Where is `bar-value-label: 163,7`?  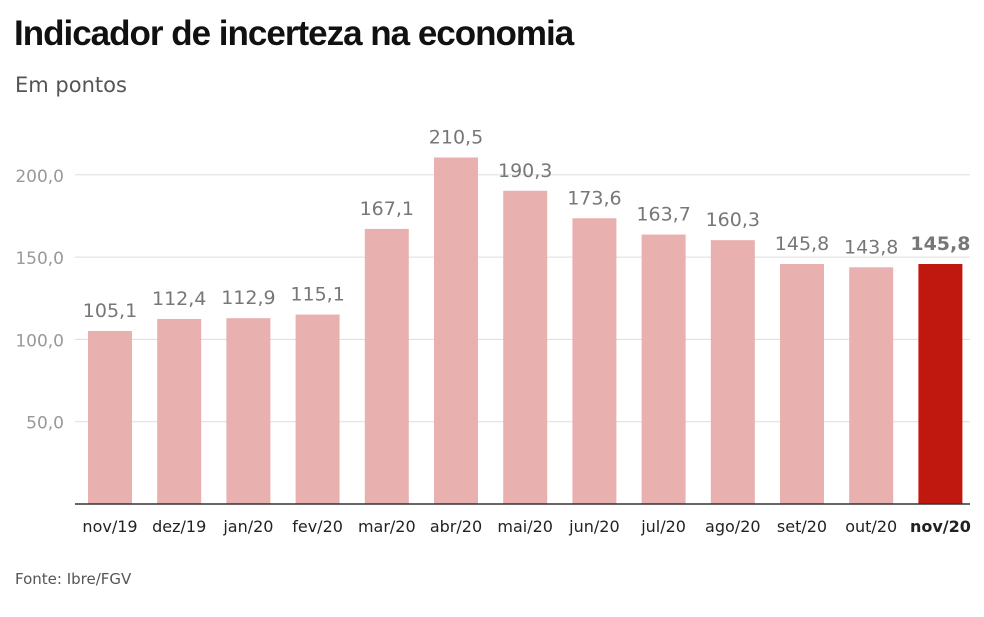 bar-value-label: 163,7 is located at coordinates (663, 215).